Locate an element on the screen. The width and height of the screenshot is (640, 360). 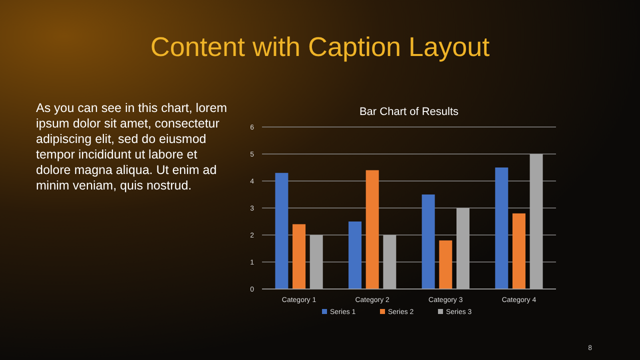
chart-subtitle: Bar Chart of Results is located at coordinates (409, 112).